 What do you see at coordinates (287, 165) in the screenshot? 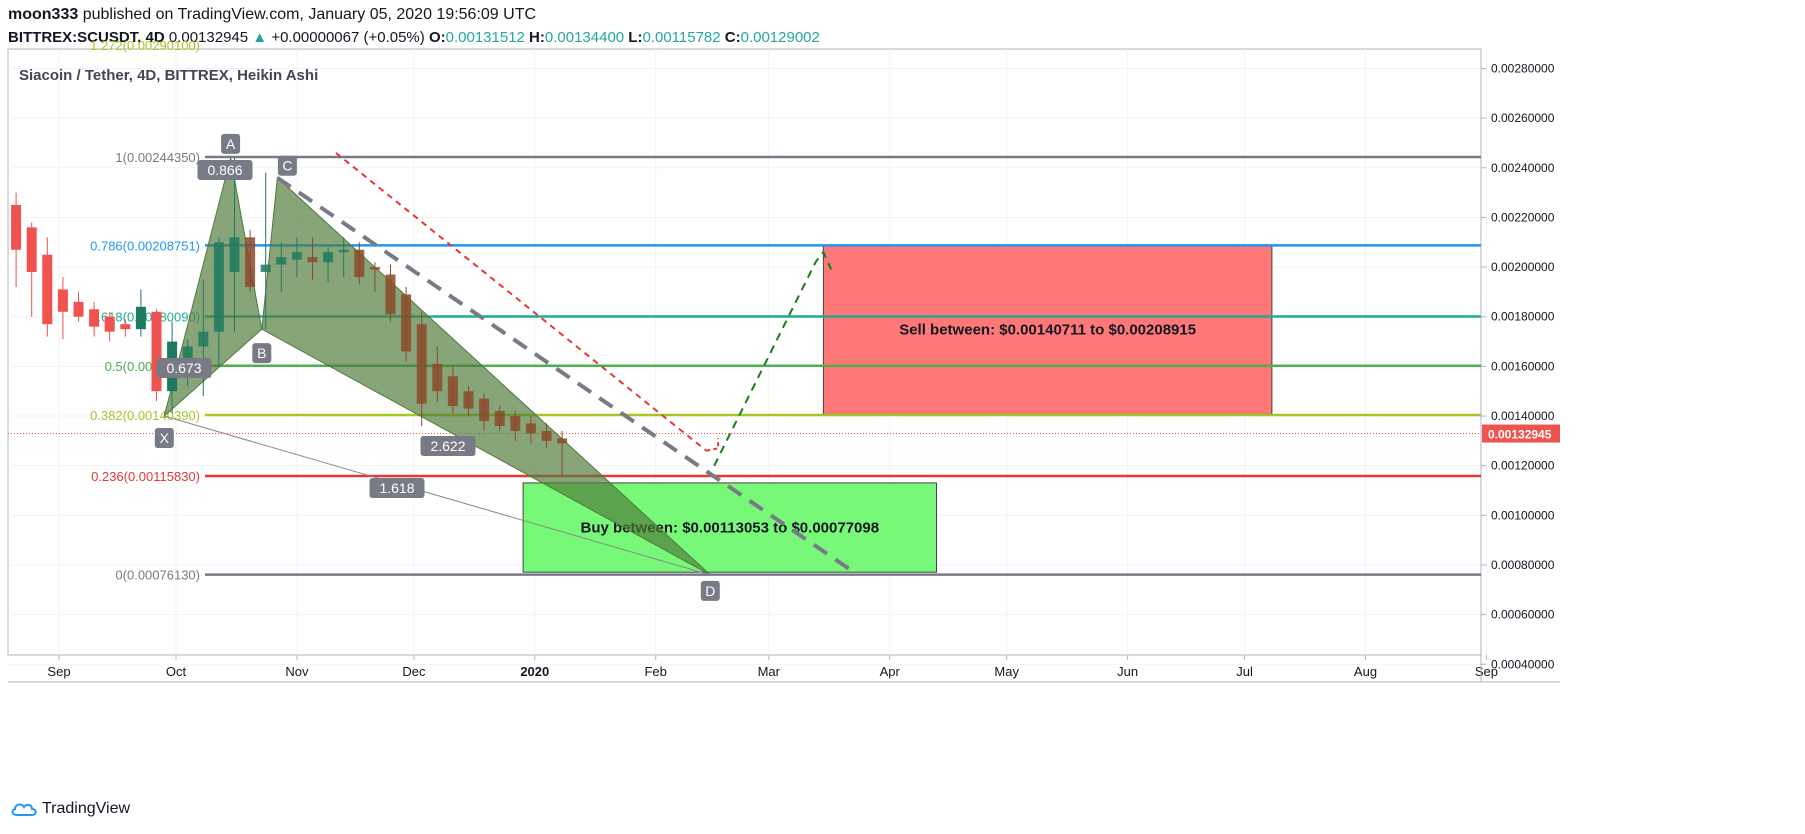
I see `point-label-c: C` at bounding box center [287, 165].